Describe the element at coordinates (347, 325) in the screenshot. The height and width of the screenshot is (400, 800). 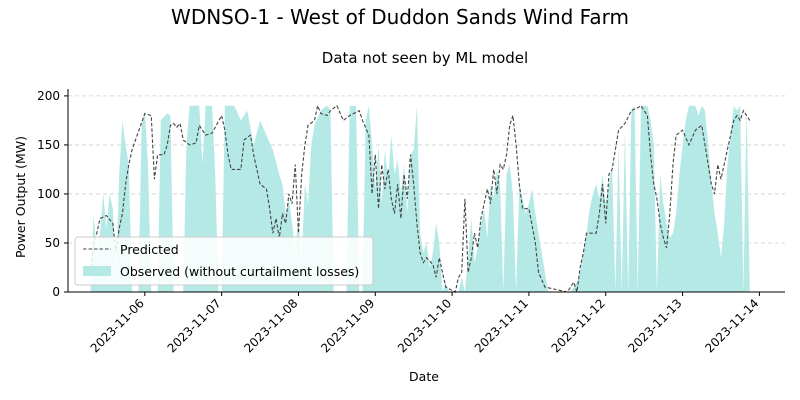
I see `x-tick-label: 2023-11-09` at that location.